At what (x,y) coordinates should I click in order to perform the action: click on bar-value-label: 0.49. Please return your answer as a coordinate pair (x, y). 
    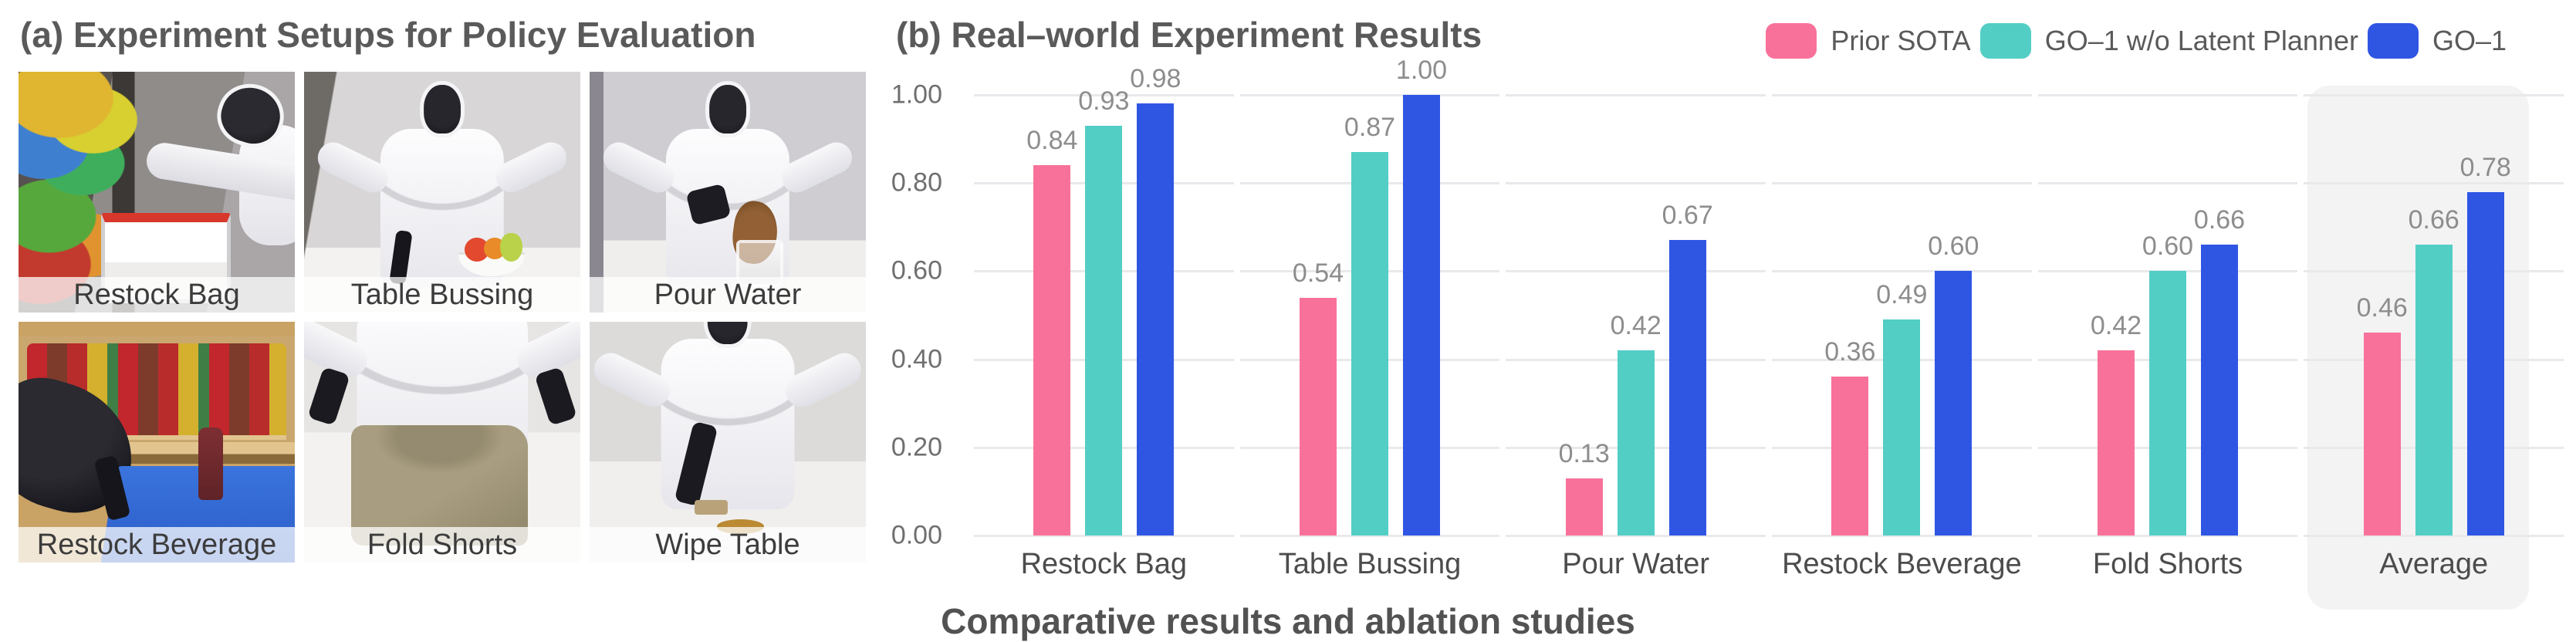
    Looking at the image, I should click on (1902, 295).